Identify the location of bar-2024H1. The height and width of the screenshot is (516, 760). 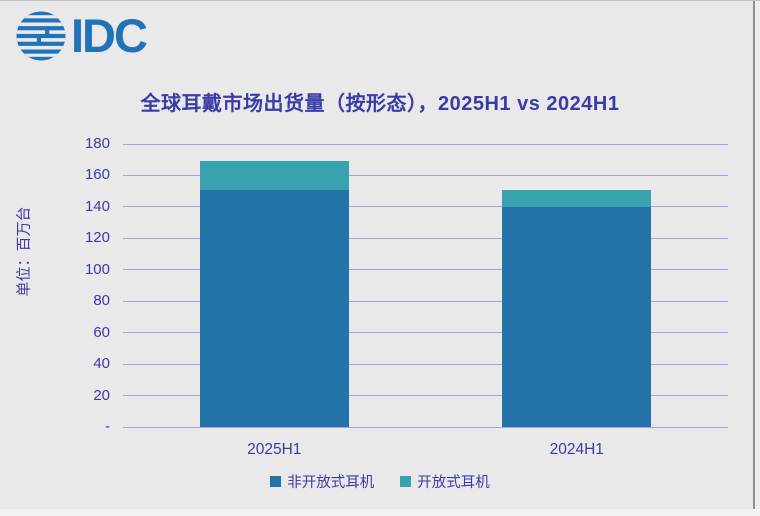
(577, 308).